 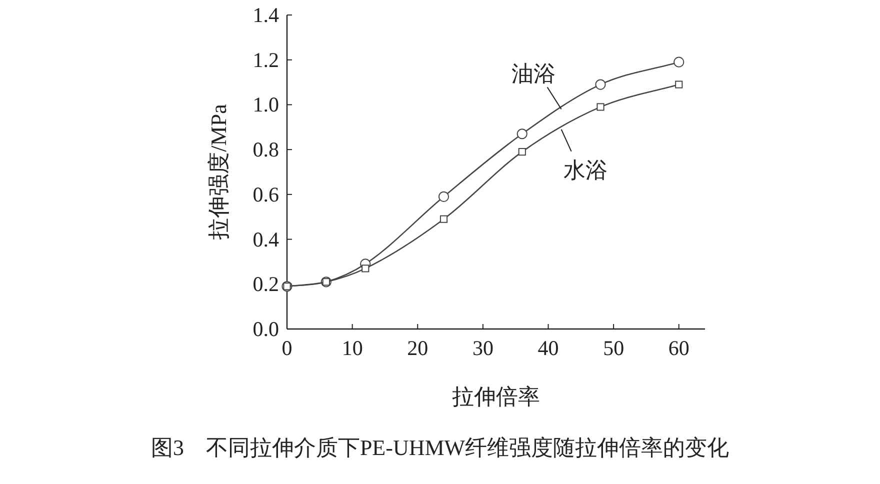 What do you see at coordinates (679, 348) in the screenshot?
I see `x-tick-label: 60` at bounding box center [679, 348].